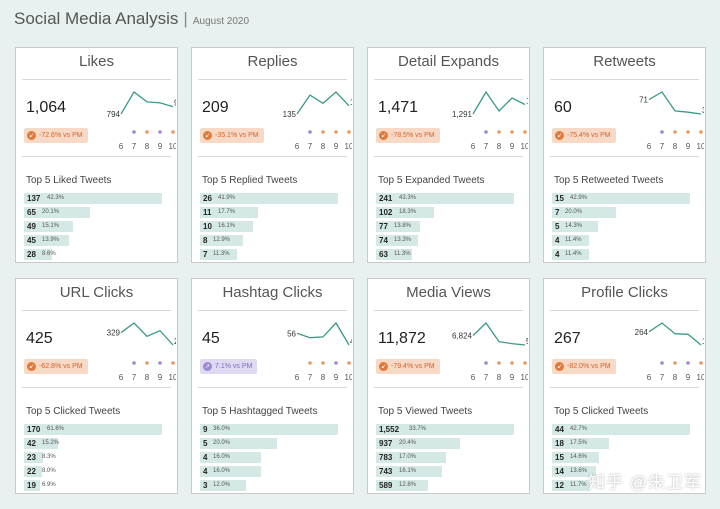 Image resolution: width=720 pixels, height=509 pixels. Describe the element at coordinates (408, 443) in the screenshot. I see `top5-bar-pct: 20.4%` at that location.